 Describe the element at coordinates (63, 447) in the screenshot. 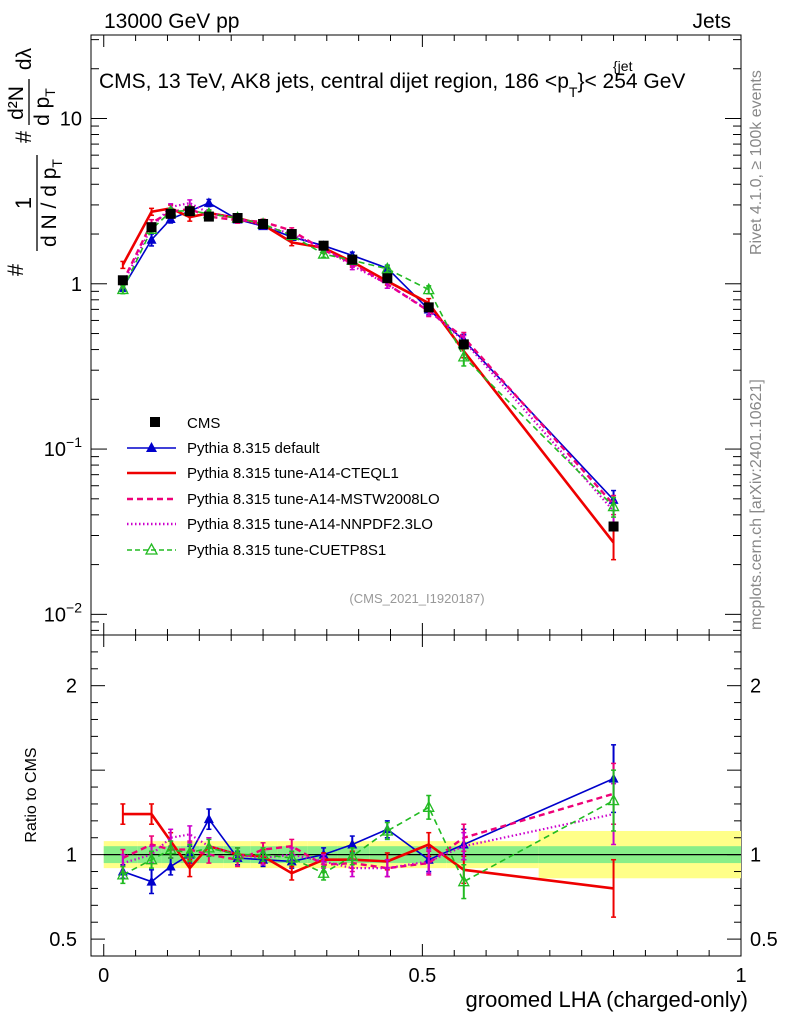

I see `y-tick-label: 10⁻¹` at that location.